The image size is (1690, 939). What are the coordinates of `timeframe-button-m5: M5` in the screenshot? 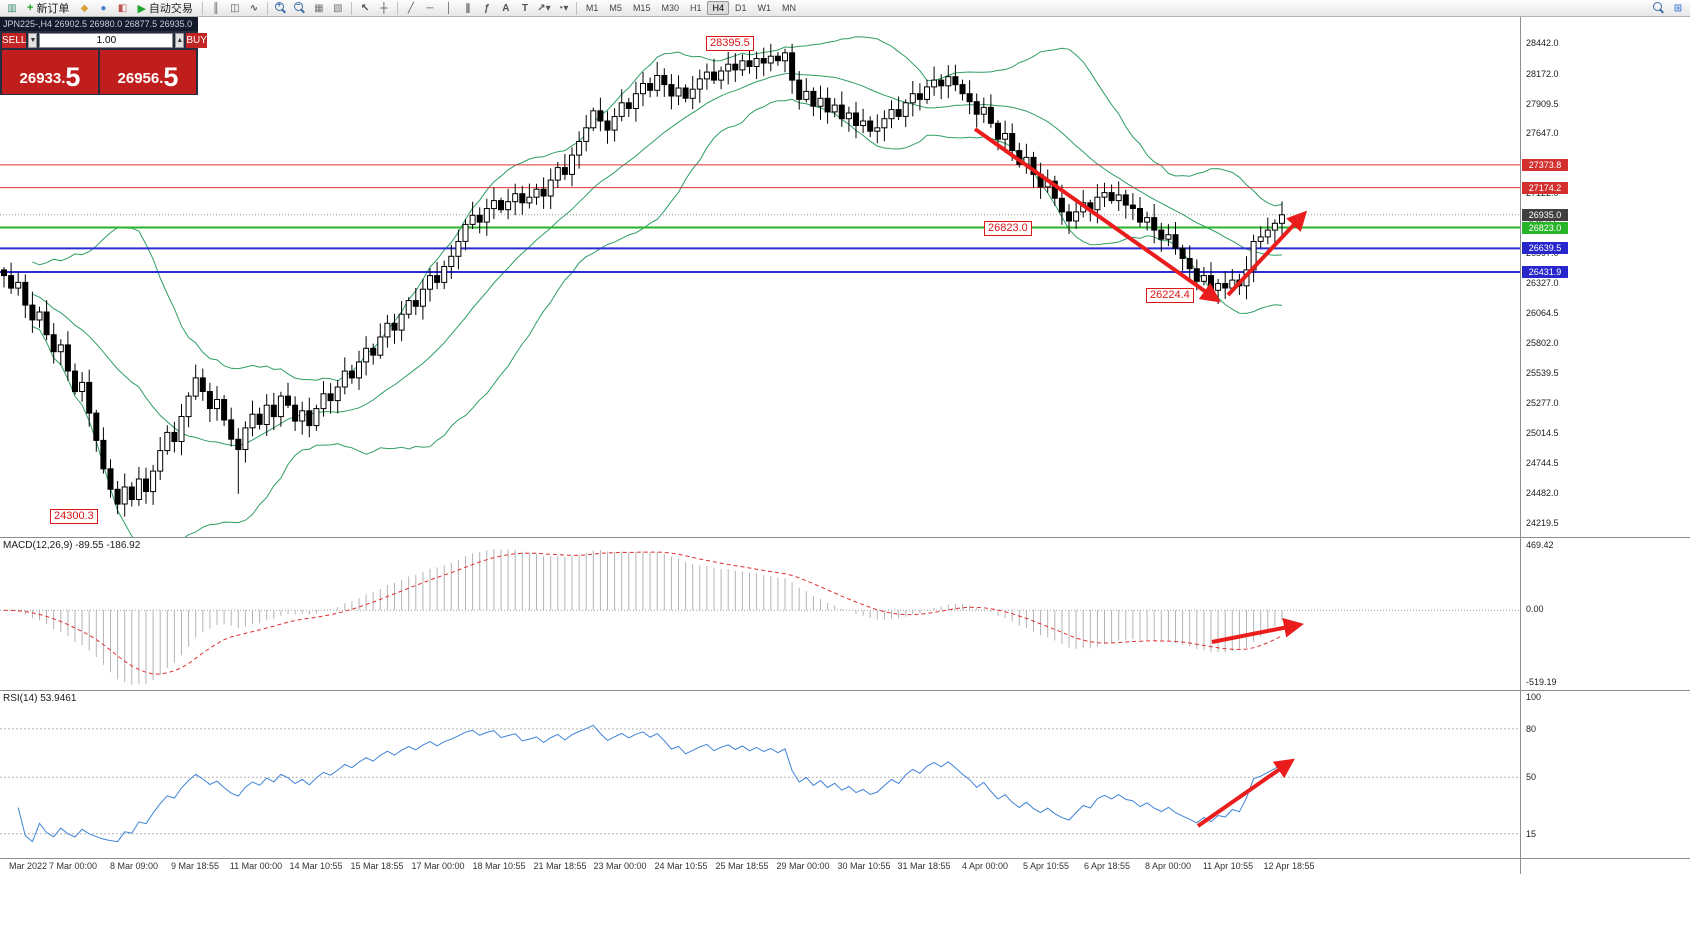 It's located at (615, 8).